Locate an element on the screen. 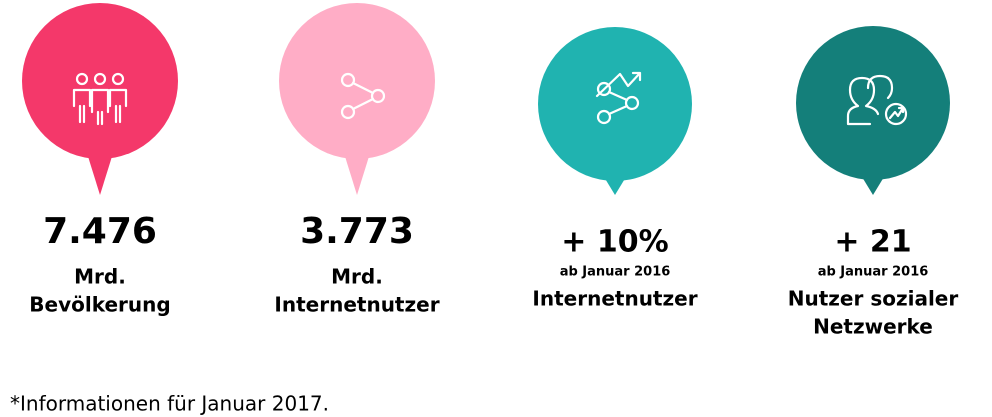  pin-internet-users is located at coordinates (357, 99).